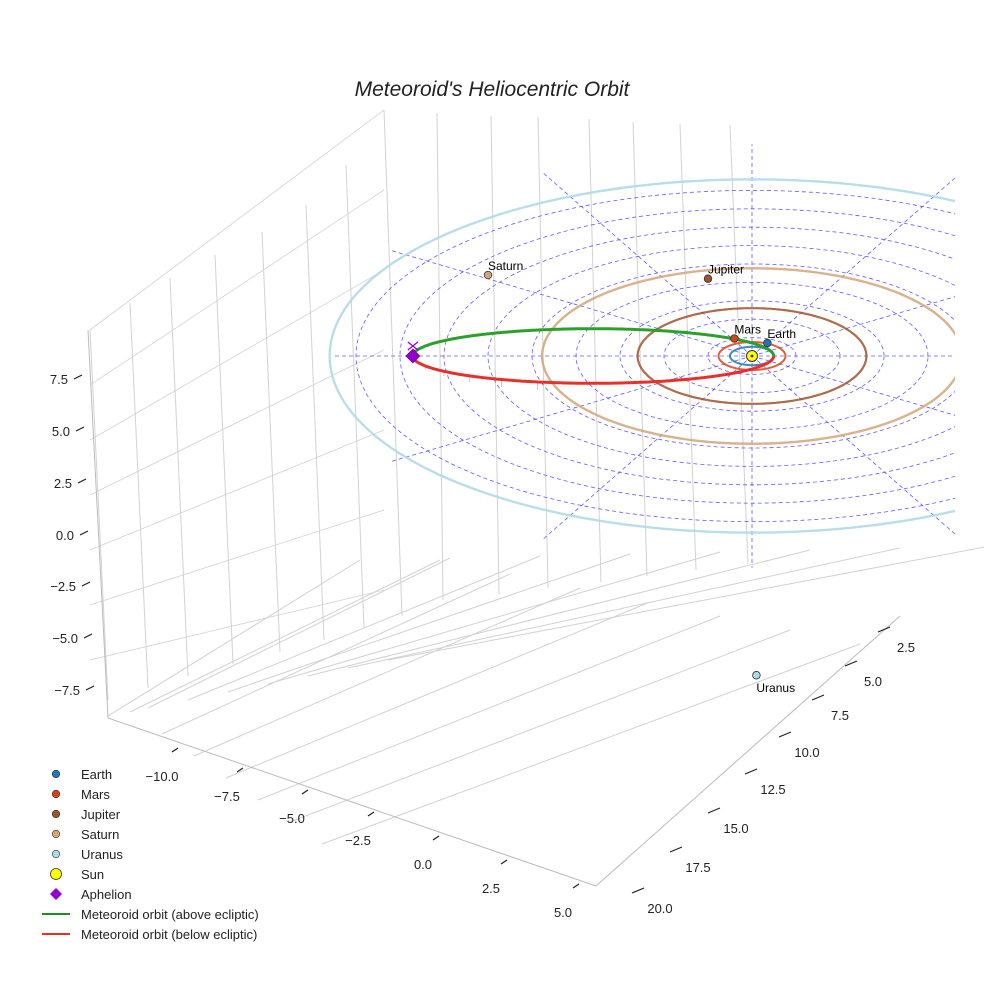 This screenshot has height=984, width=984. Describe the element at coordinates (806, 752) in the screenshot. I see `y-tick-label: 10.0` at that location.